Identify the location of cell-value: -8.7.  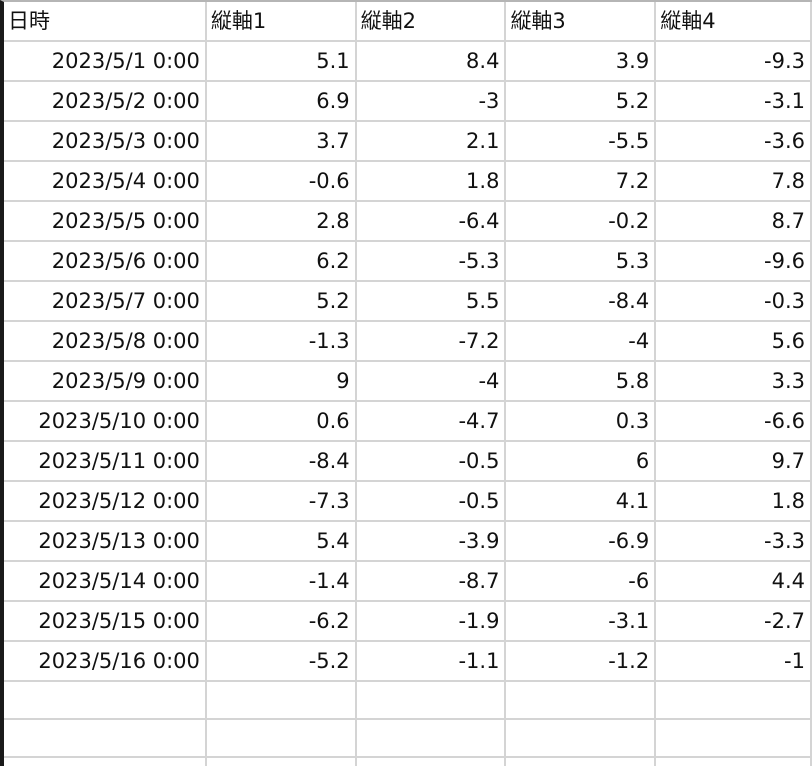
(431, 581).